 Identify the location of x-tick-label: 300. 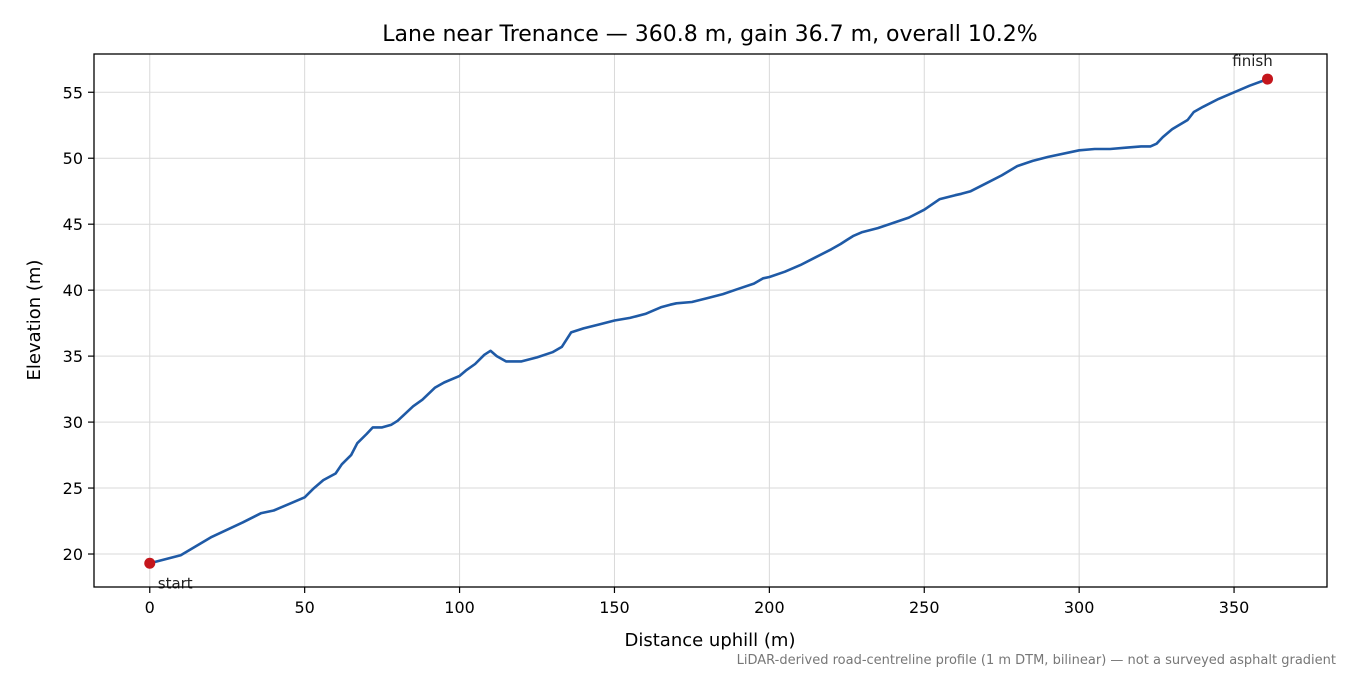
(1079, 607).